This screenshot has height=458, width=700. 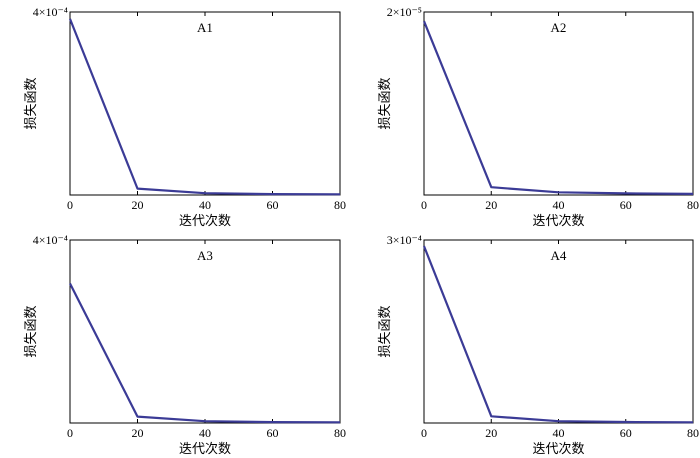 What do you see at coordinates (559, 255) in the screenshot?
I see `panel-title: A4` at bounding box center [559, 255].